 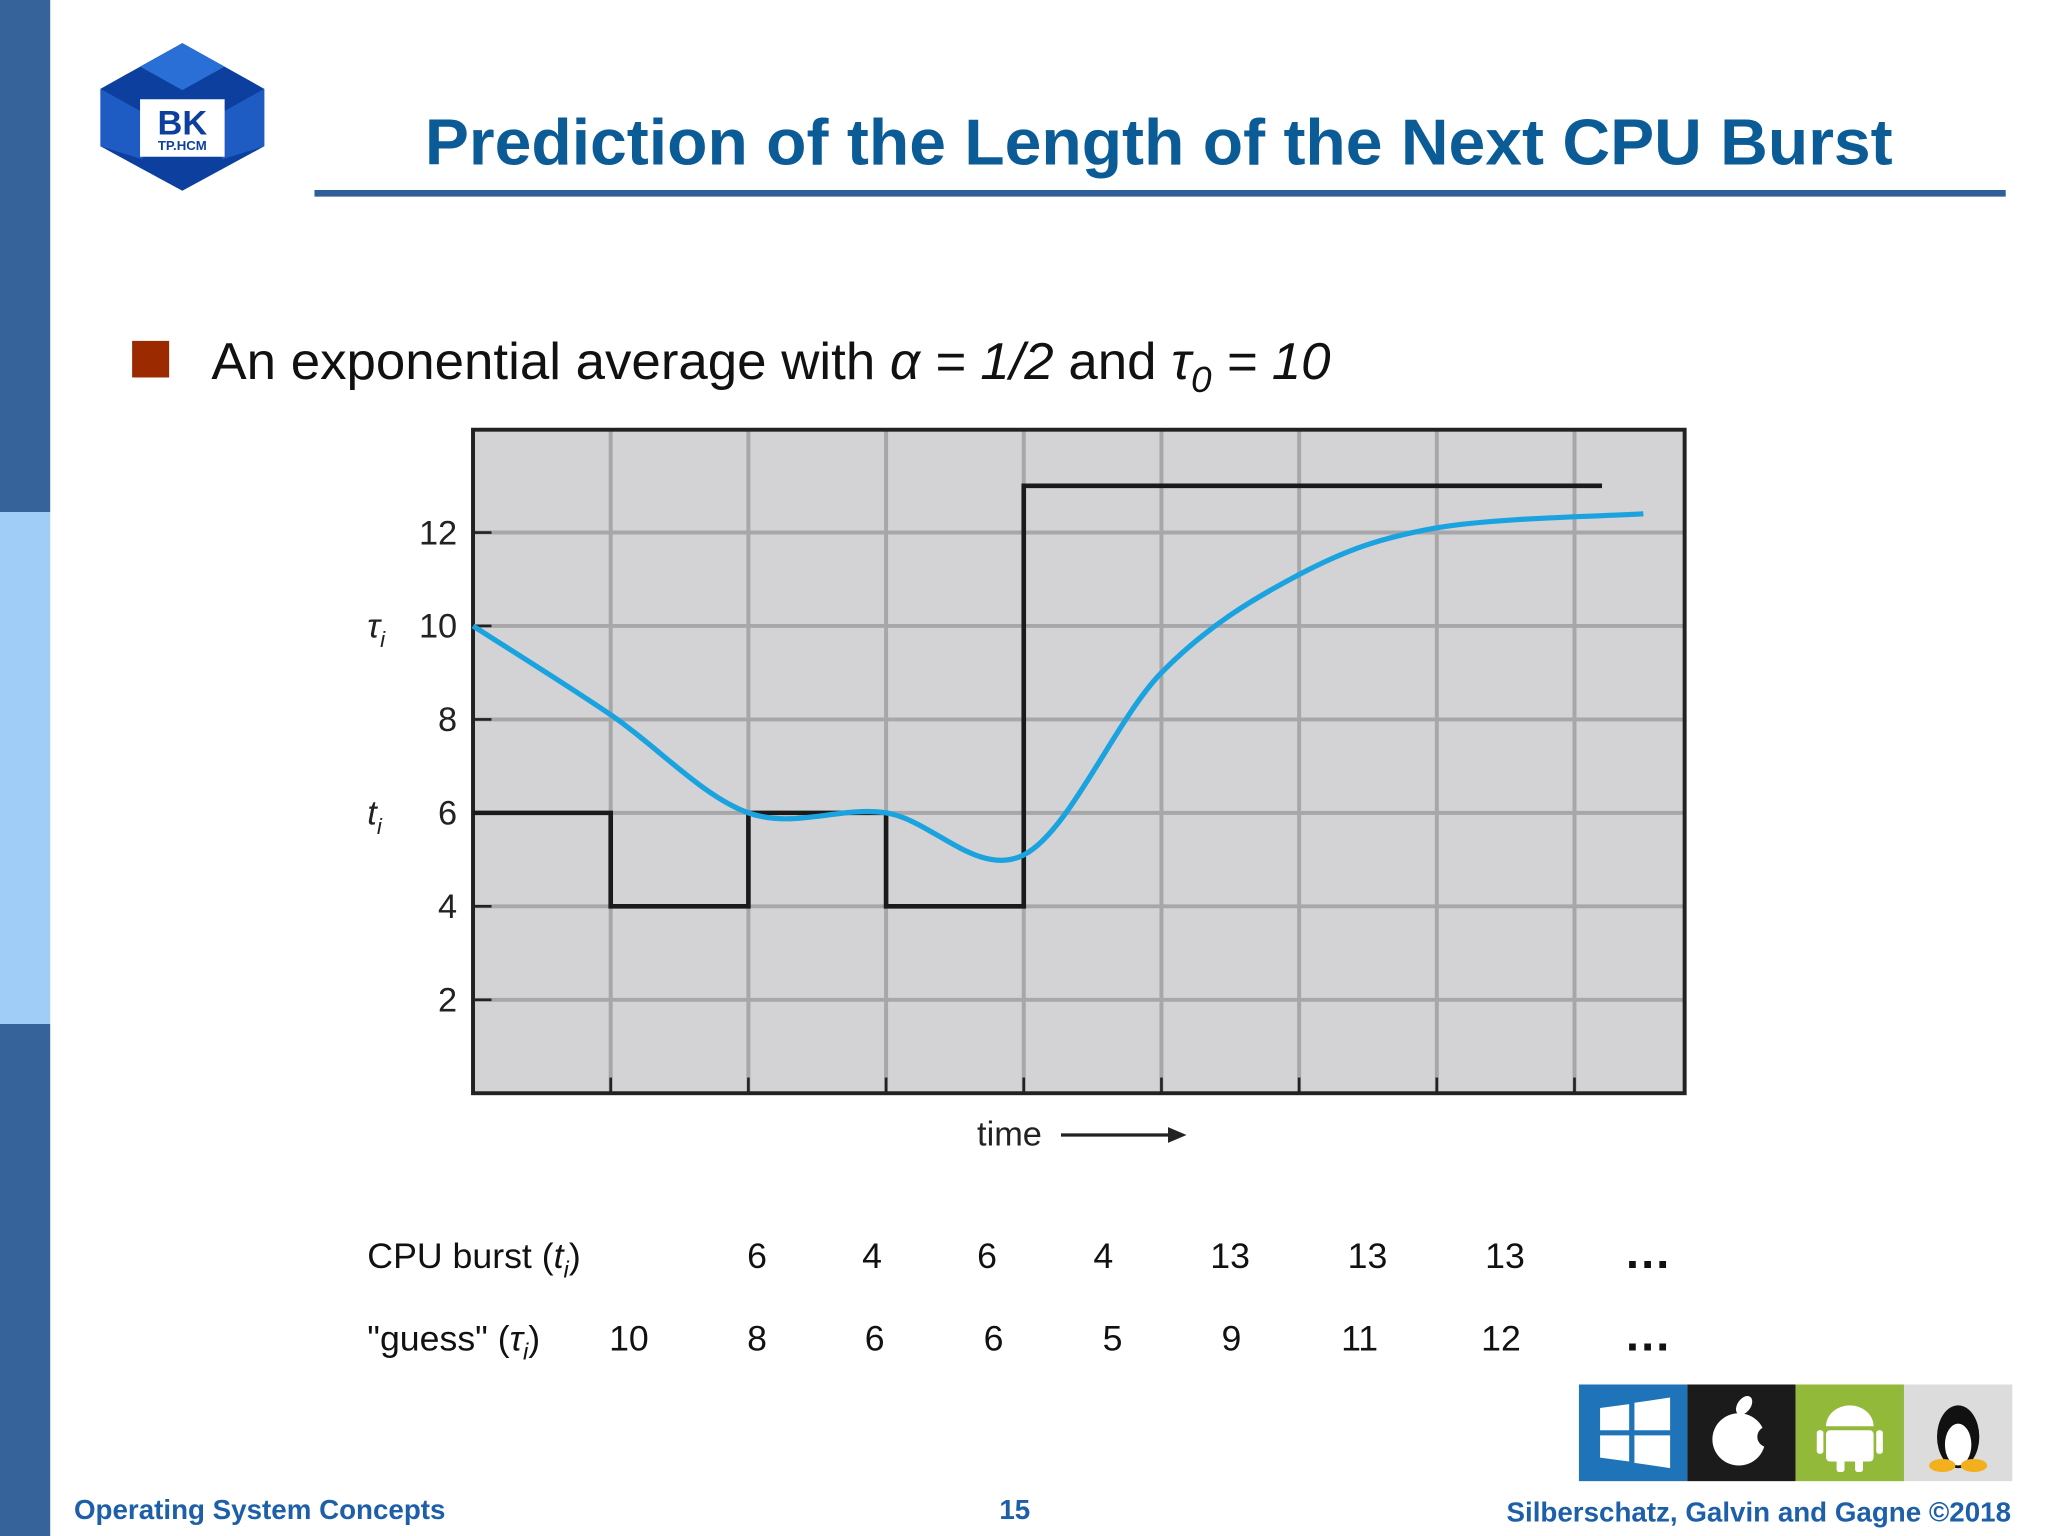 I want to click on table-cell: 5, so click(x=1113, y=1339).